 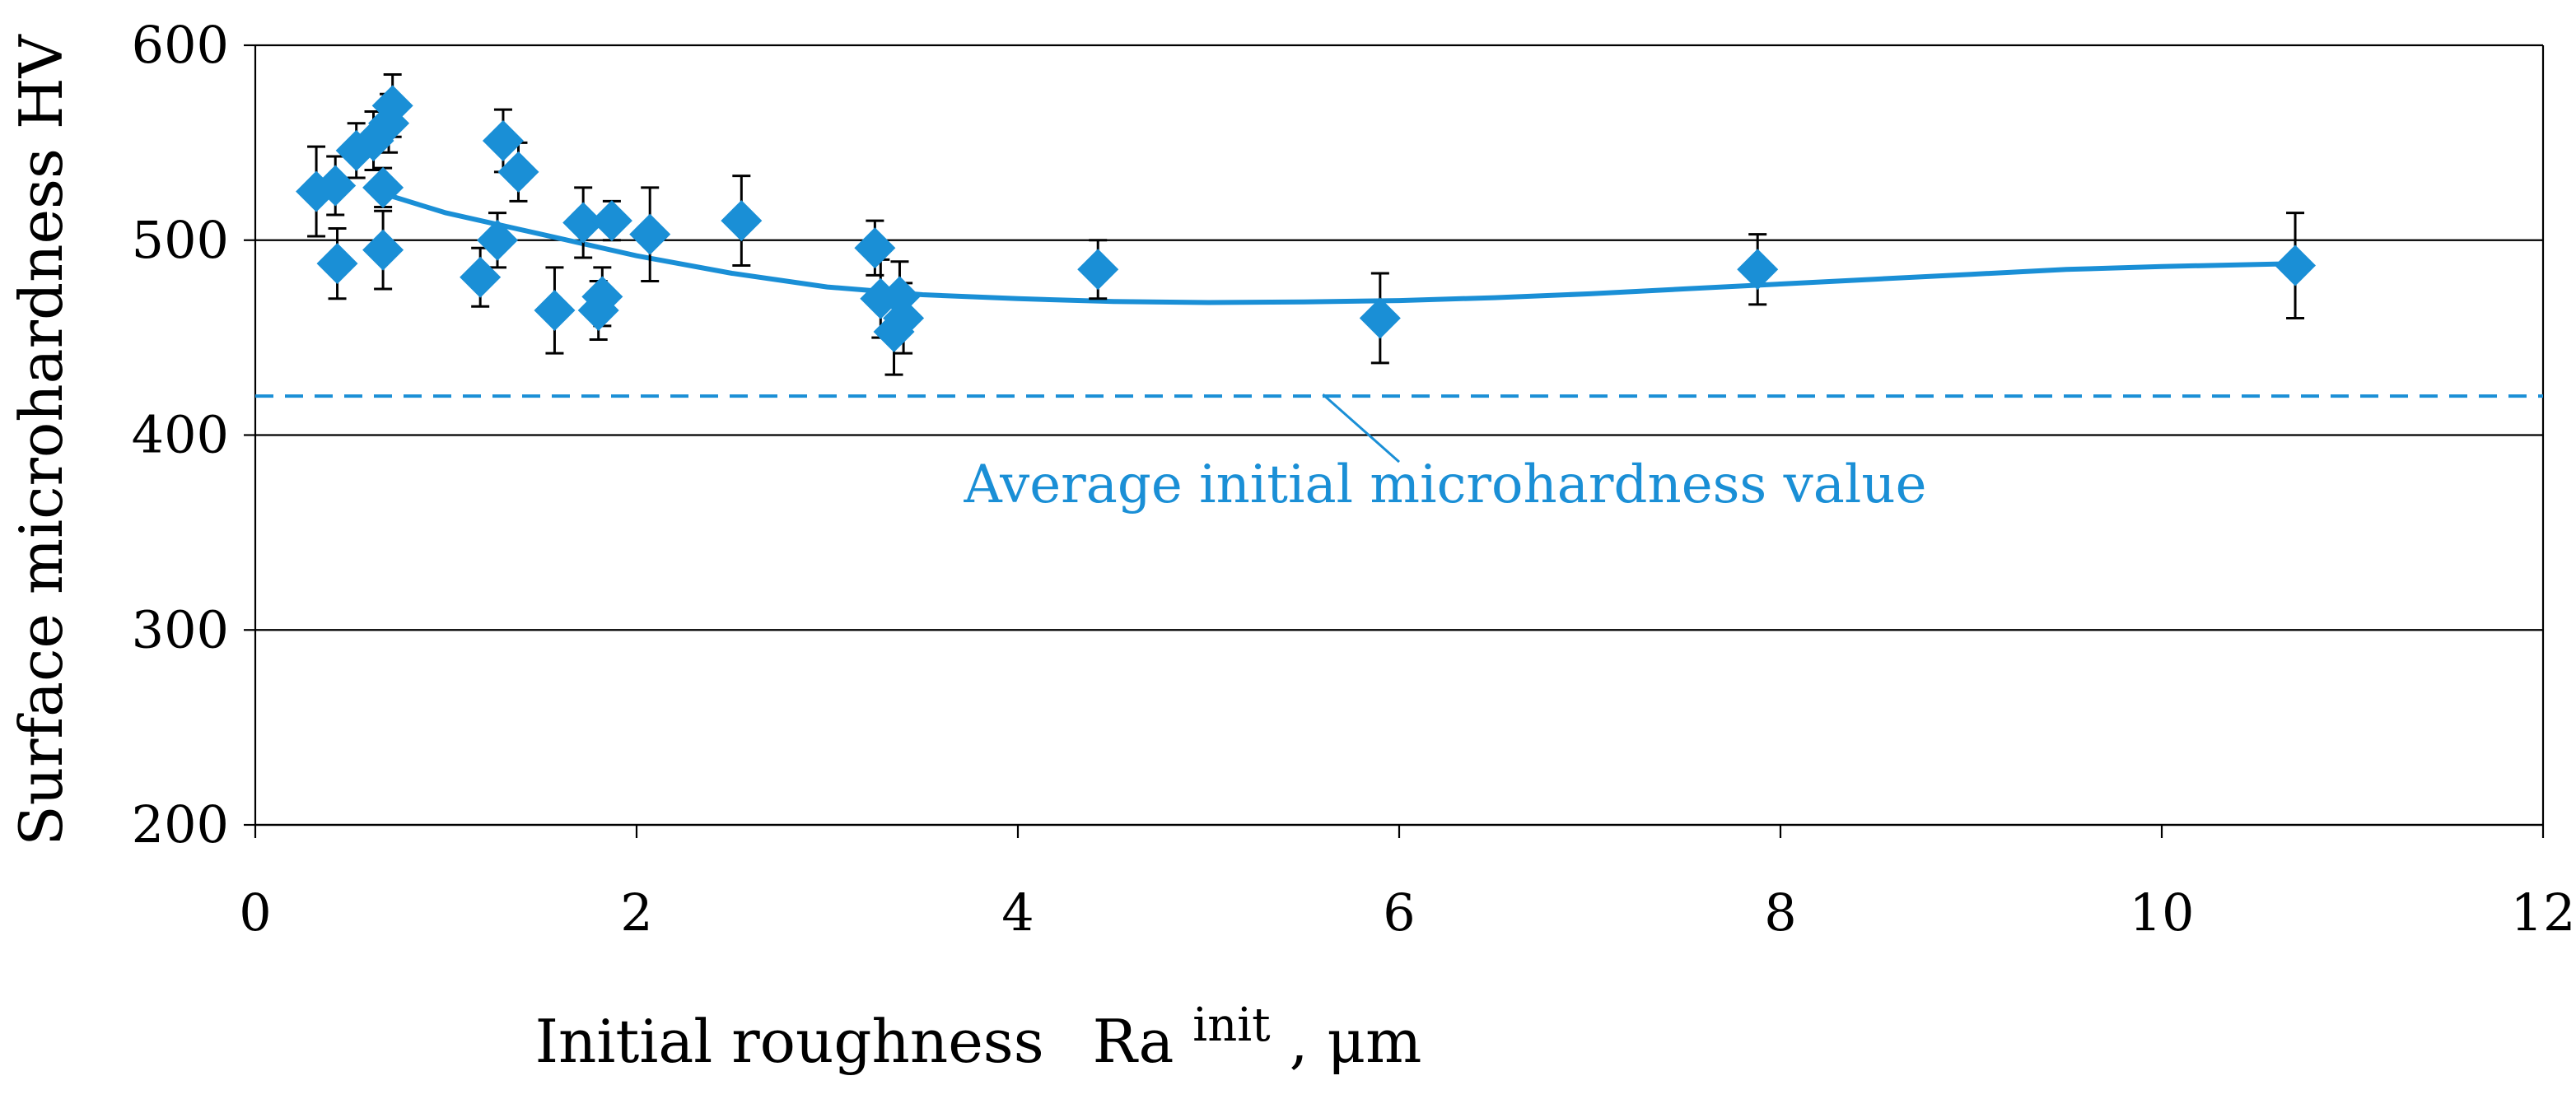 What do you see at coordinates (1361, 428) in the screenshot?
I see `reference-leader-line` at bounding box center [1361, 428].